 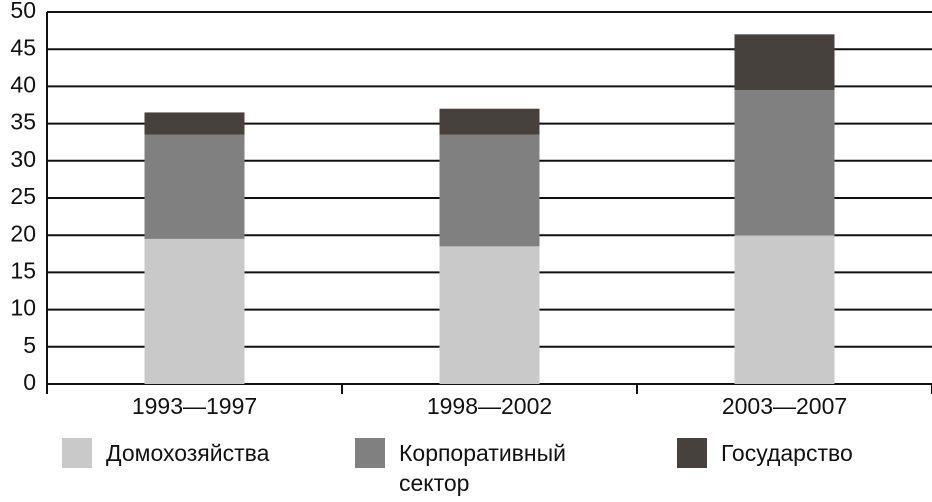 What do you see at coordinates (23, 122) in the screenshot?
I see `y-tick-label: 35` at bounding box center [23, 122].